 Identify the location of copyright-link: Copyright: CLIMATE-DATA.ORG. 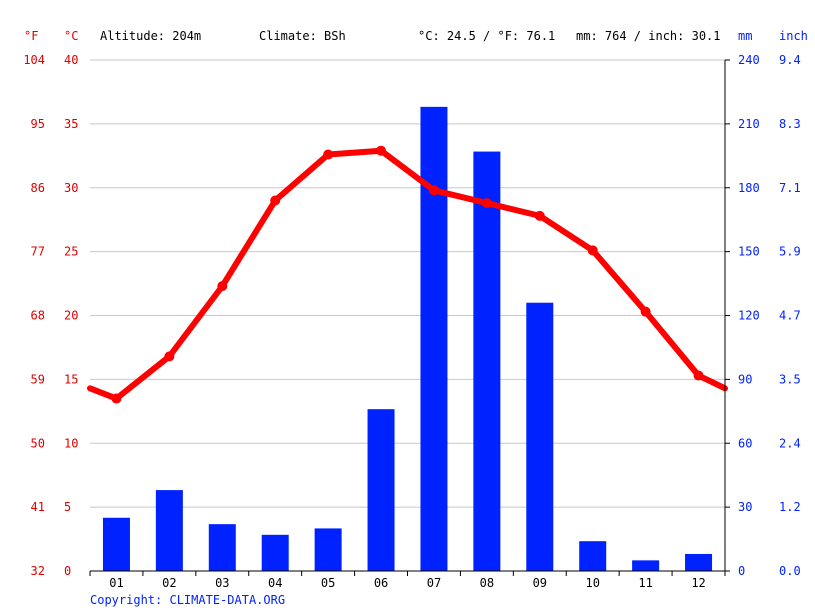
(187, 600).